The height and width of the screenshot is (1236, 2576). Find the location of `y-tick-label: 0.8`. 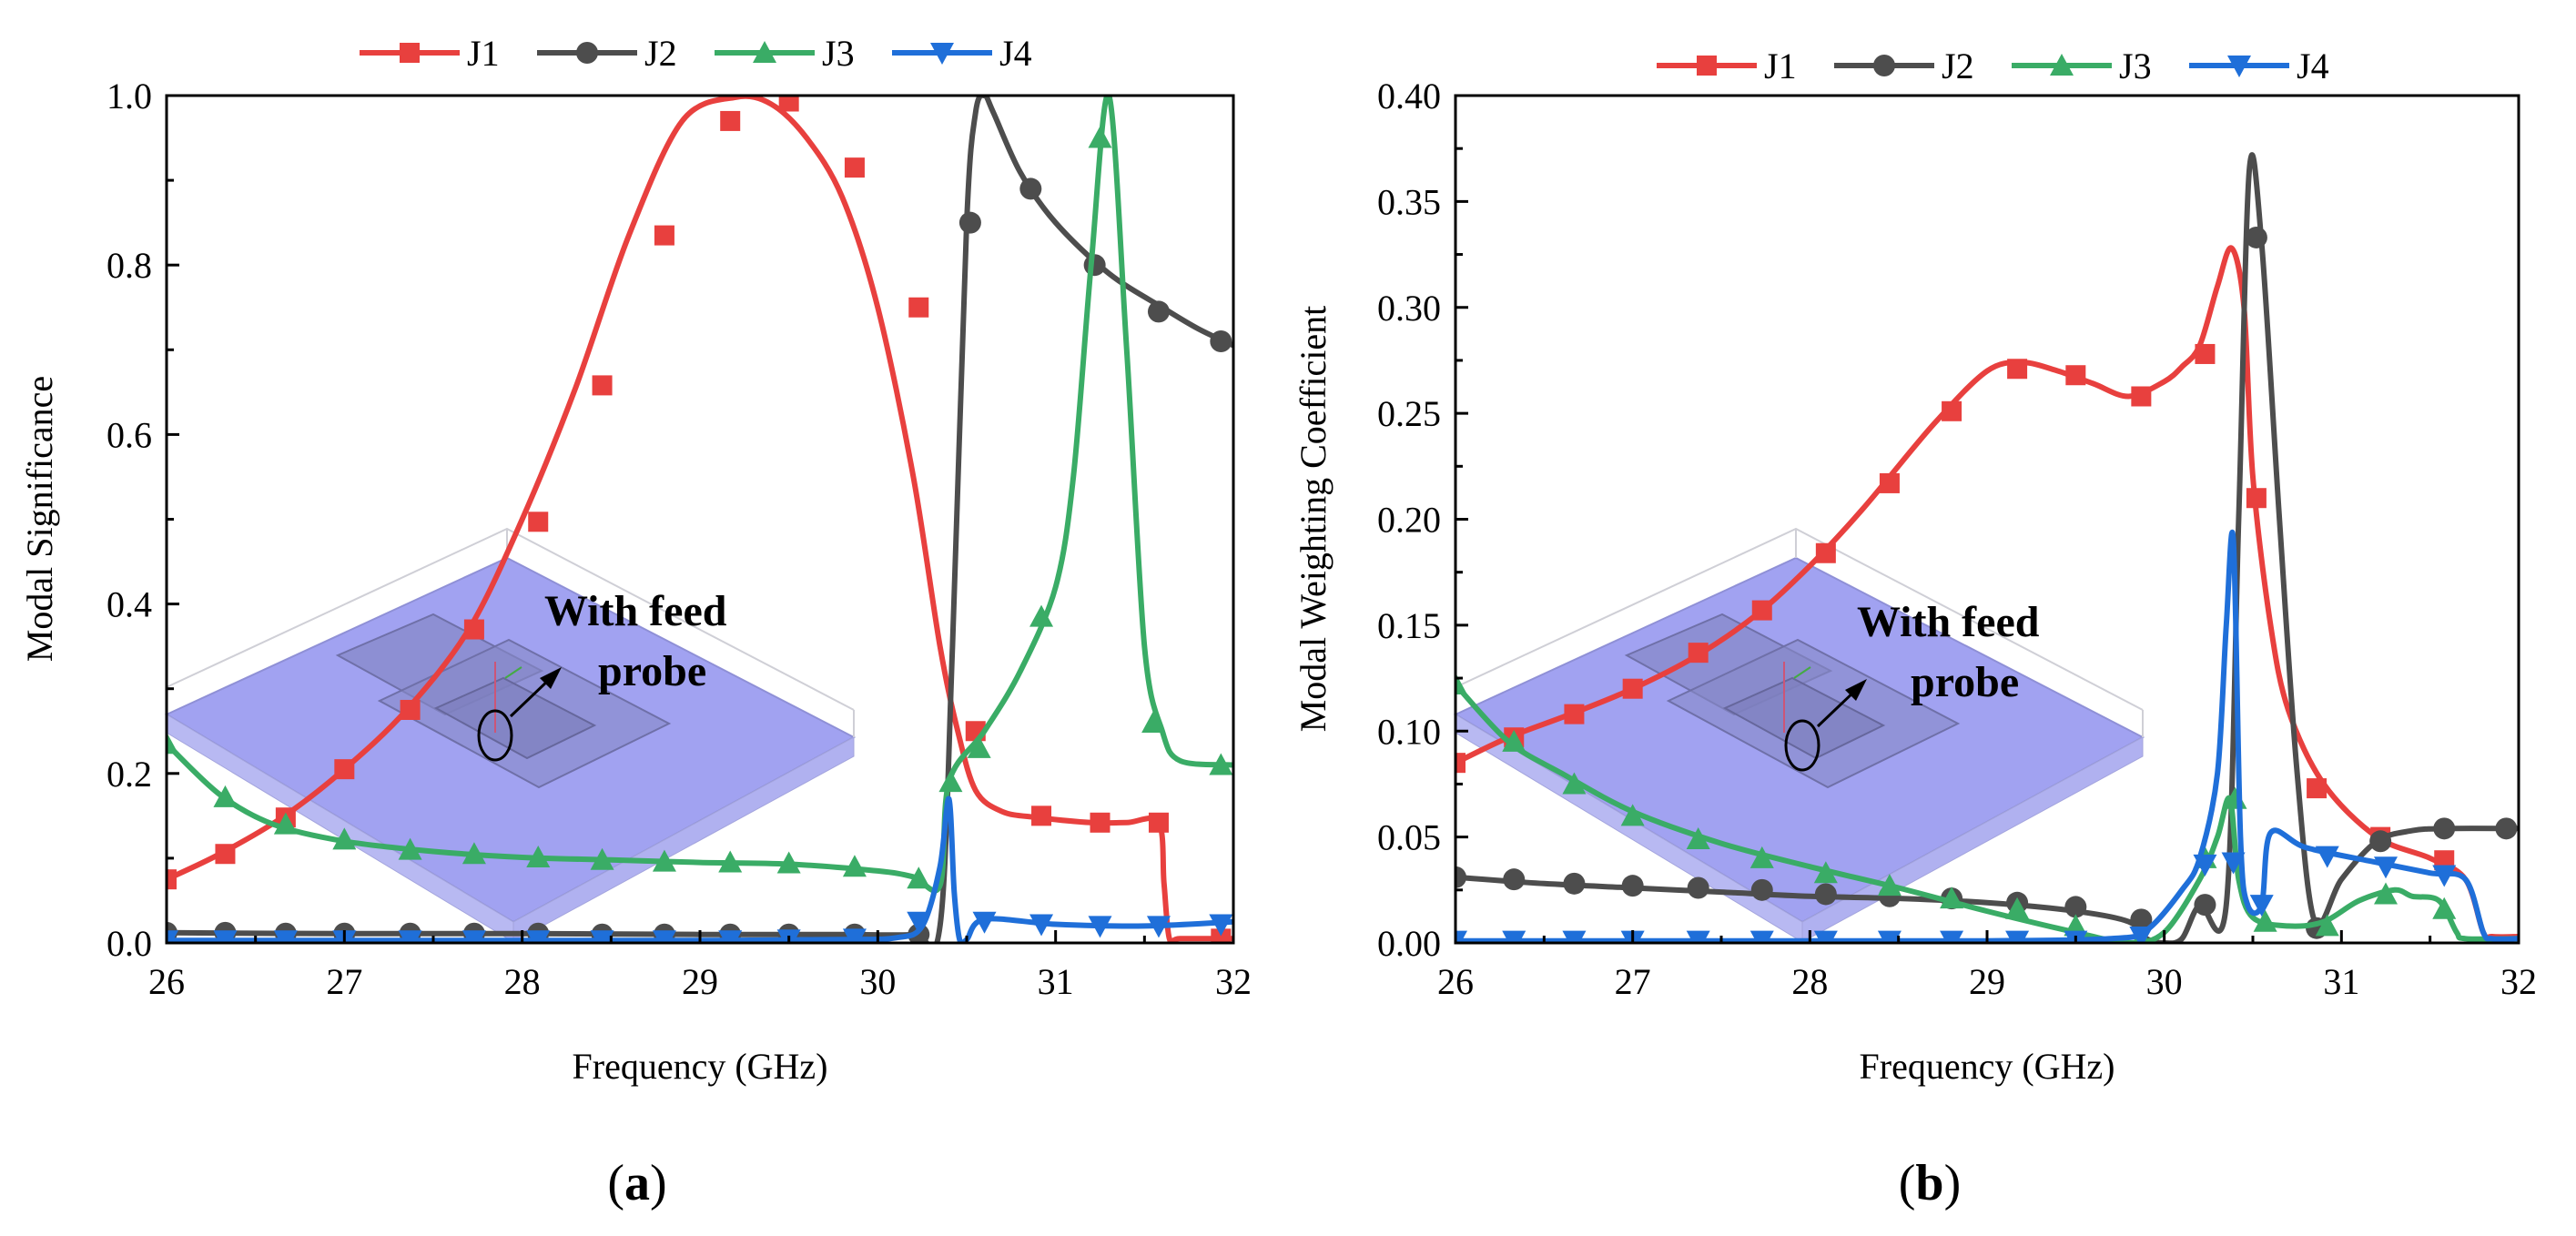

y-tick-label: 0.8 is located at coordinates (129, 266).